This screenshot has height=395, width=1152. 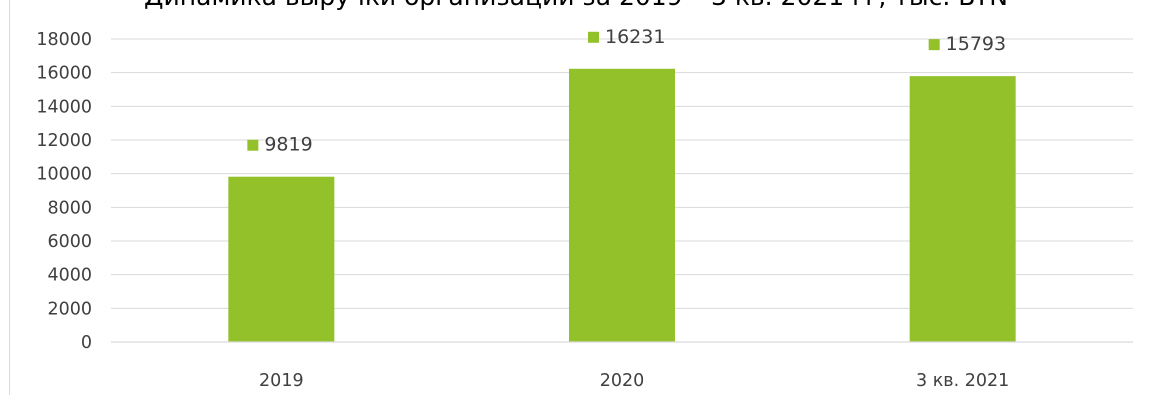 What do you see at coordinates (288, 145) in the screenshot?
I see `data-label: 9819` at bounding box center [288, 145].